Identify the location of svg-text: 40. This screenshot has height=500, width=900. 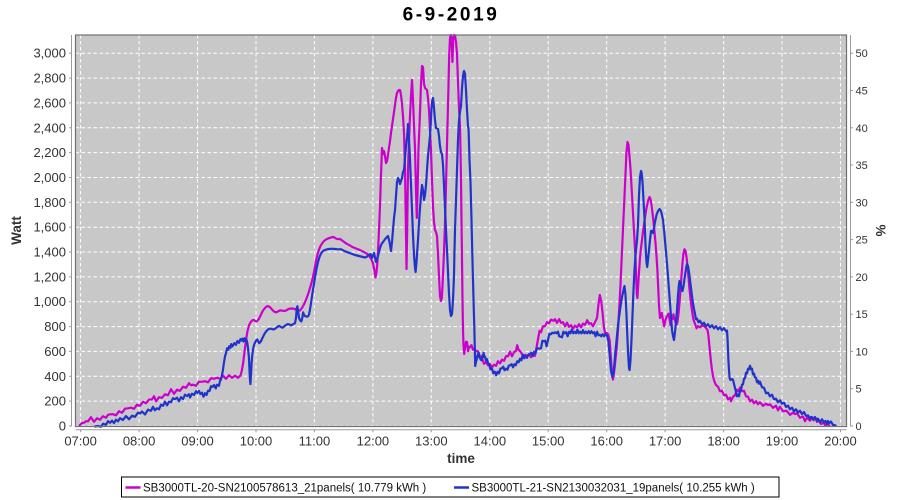
(862, 129).